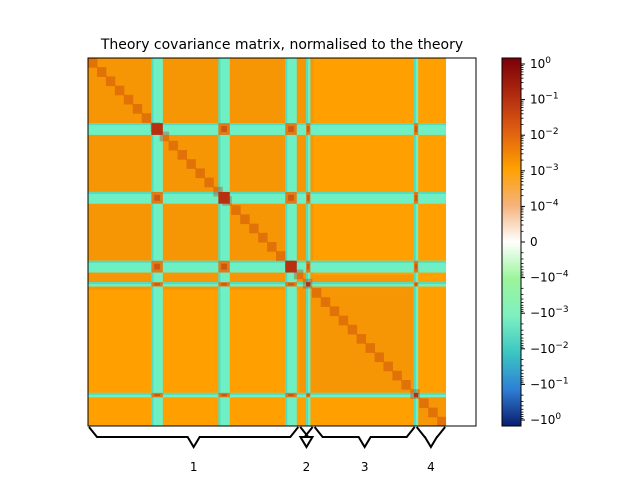  What do you see at coordinates (540, 63) in the screenshot?
I see `colorbar-tick-label: 10⁰` at bounding box center [540, 63].